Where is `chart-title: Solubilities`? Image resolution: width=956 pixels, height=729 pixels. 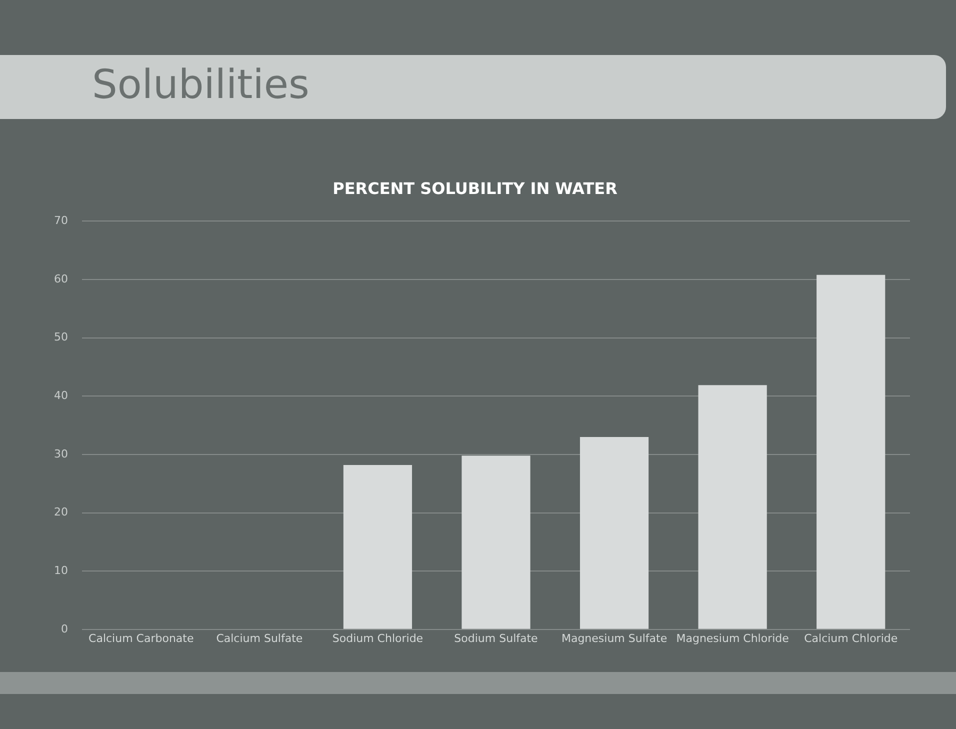 chart-title: Solubilities is located at coordinates (201, 85).